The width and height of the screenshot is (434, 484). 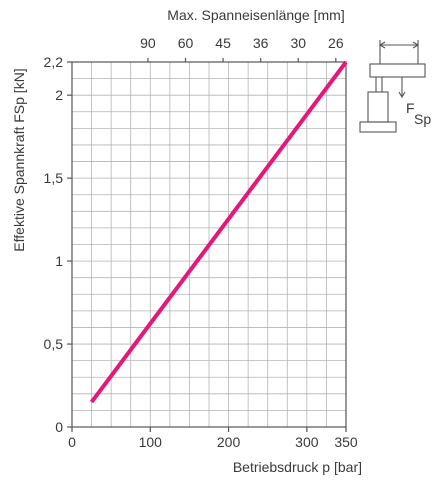 What do you see at coordinates (307, 442) in the screenshot?
I see `x-tick-label: 300` at bounding box center [307, 442].